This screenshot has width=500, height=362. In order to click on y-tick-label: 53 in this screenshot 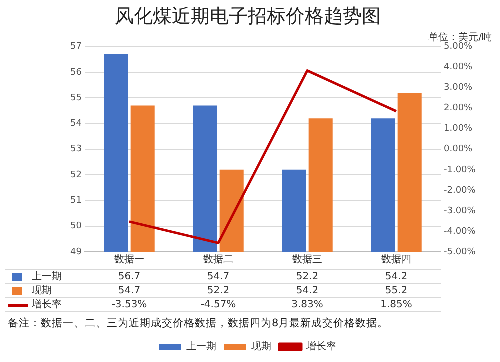, I will do `click(76, 149)`.